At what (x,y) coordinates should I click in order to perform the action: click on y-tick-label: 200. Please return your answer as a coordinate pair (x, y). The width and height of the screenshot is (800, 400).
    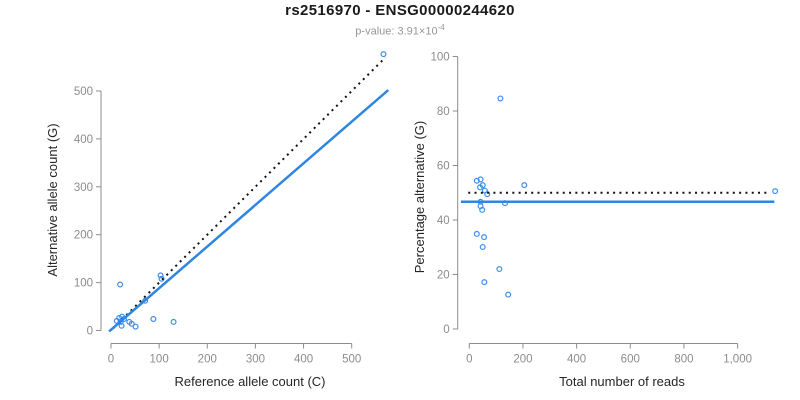
    Looking at the image, I should click on (83, 236).